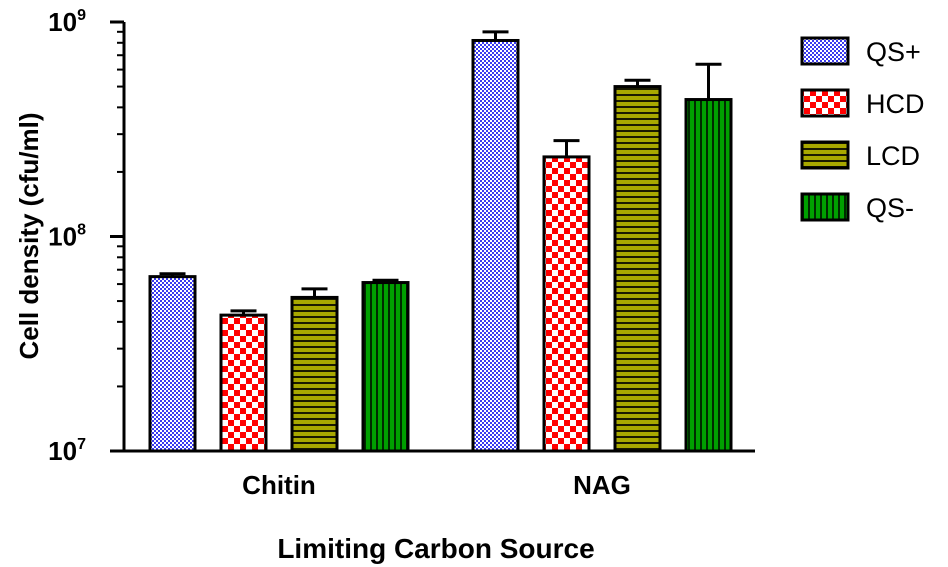 The height and width of the screenshot is (567, 948). I want to click on y-axis-title: Cell density (cfu/ml), so click(29, 235).